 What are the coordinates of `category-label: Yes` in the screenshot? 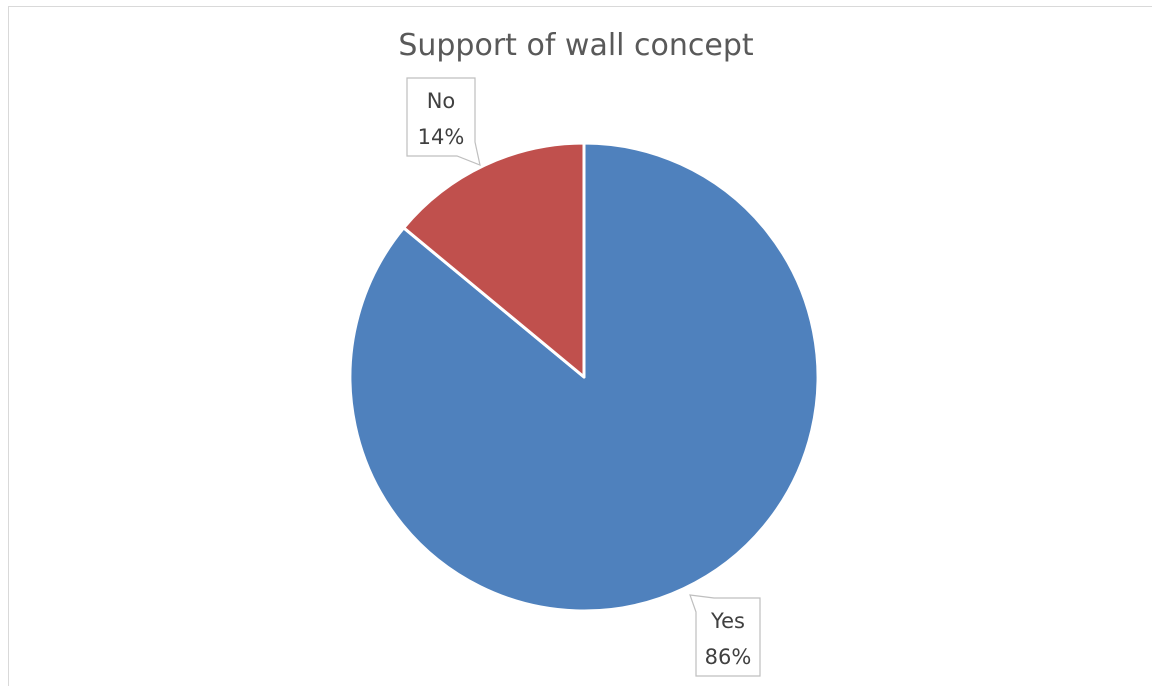 It's located at (727, 621).